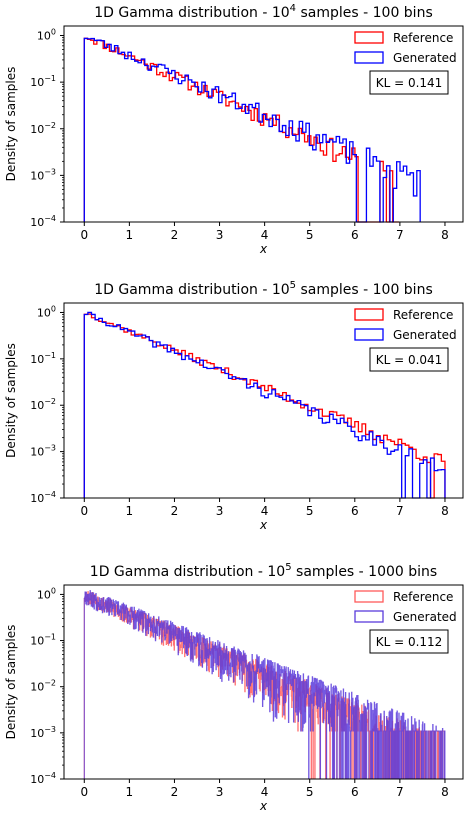  I want to click on kl-annotation: KL = 0.112, so click(409, 641).